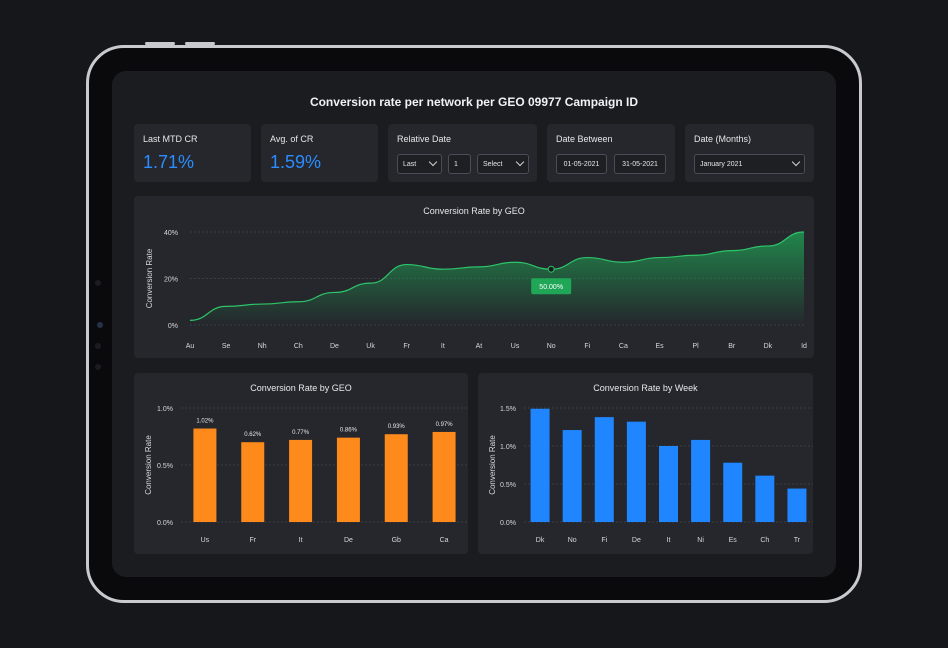  I want to click on relative-date-filter: Relative Date Last 1 Select, so click(462, 153).